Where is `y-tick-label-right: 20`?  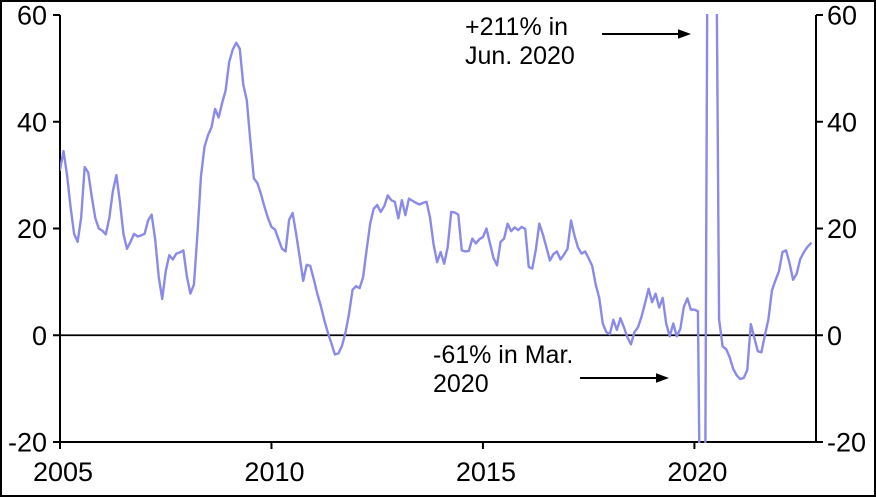
y-tick-label-right: 20 is located at coordinates (842, 229).